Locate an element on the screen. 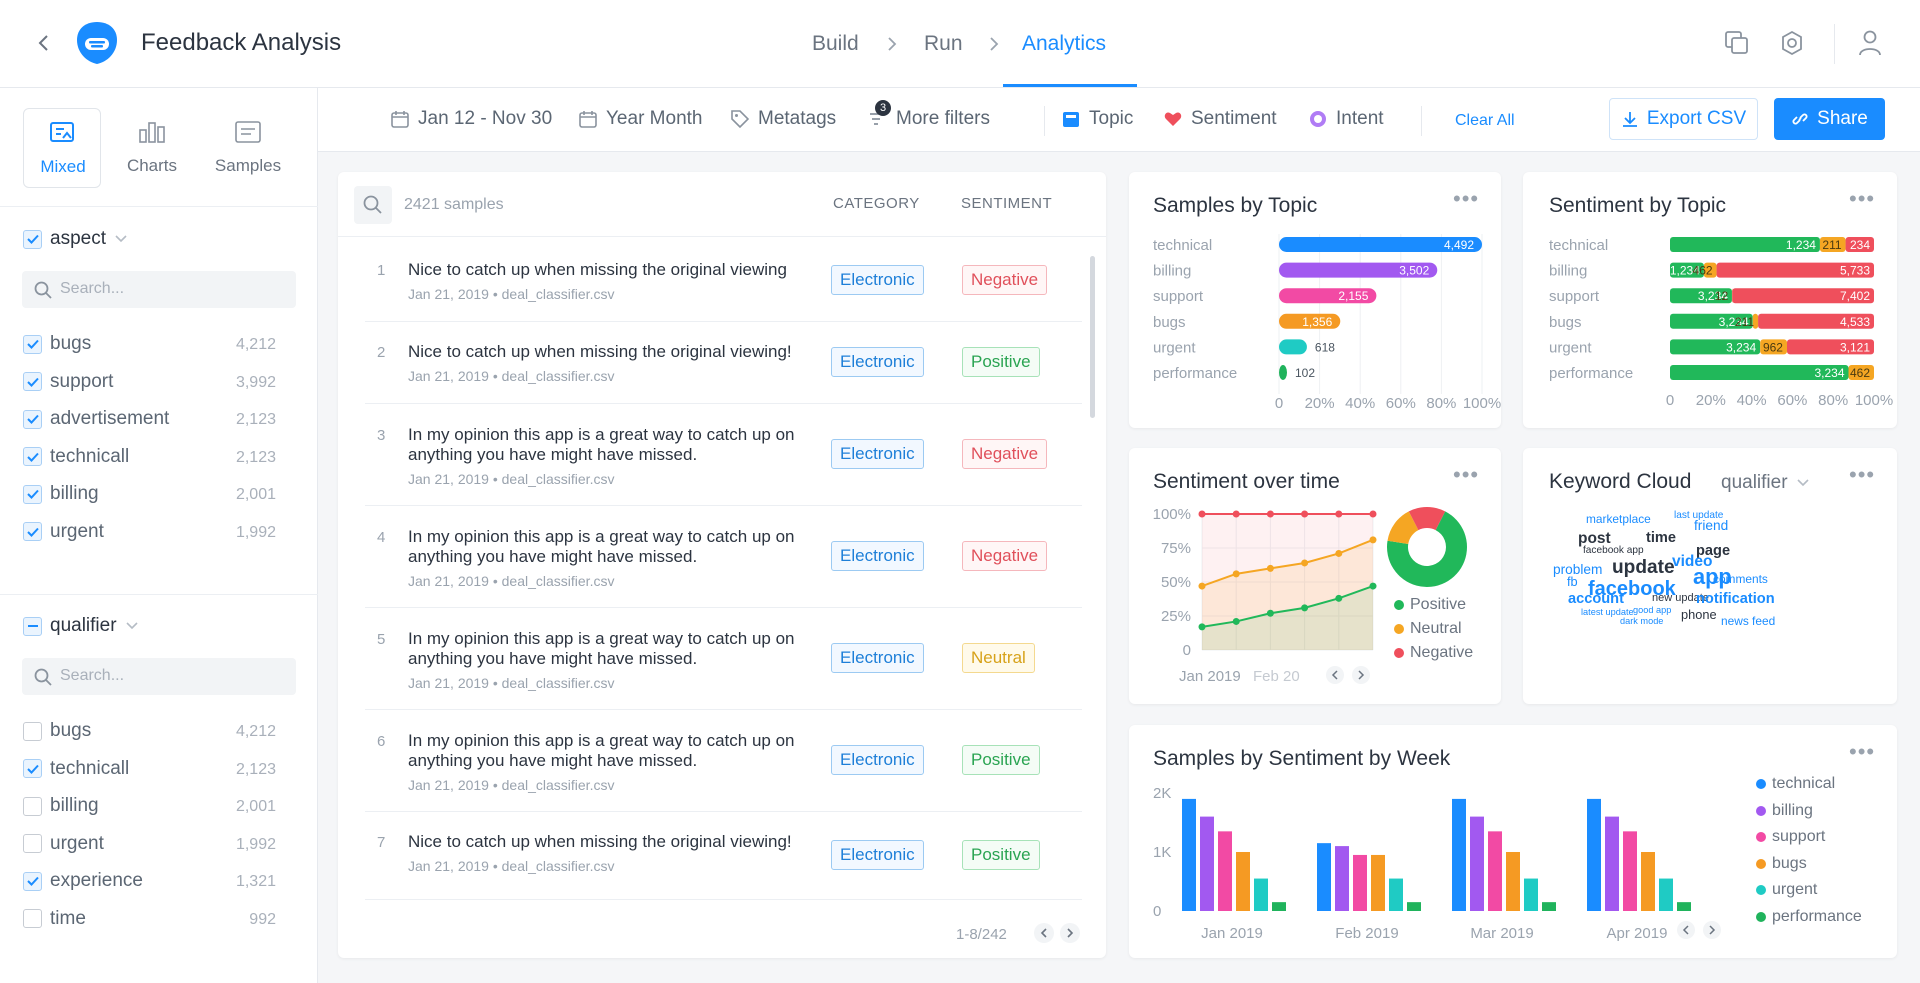 This screenshot has height=983, width=1920. tab-mixed: Mixed is located at coordinates (62, 148).